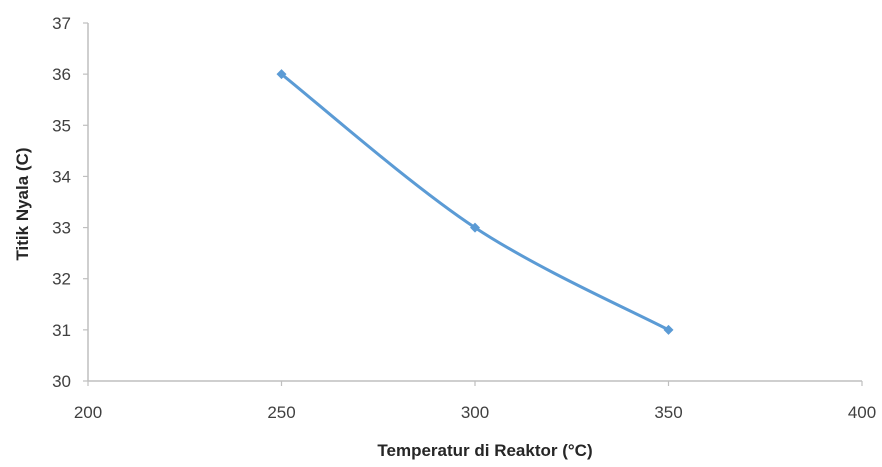  What do you see at coordinates (61, 74) in the screenshot?
I see `y-tick-label: 36` at bounding box center [61, 74].